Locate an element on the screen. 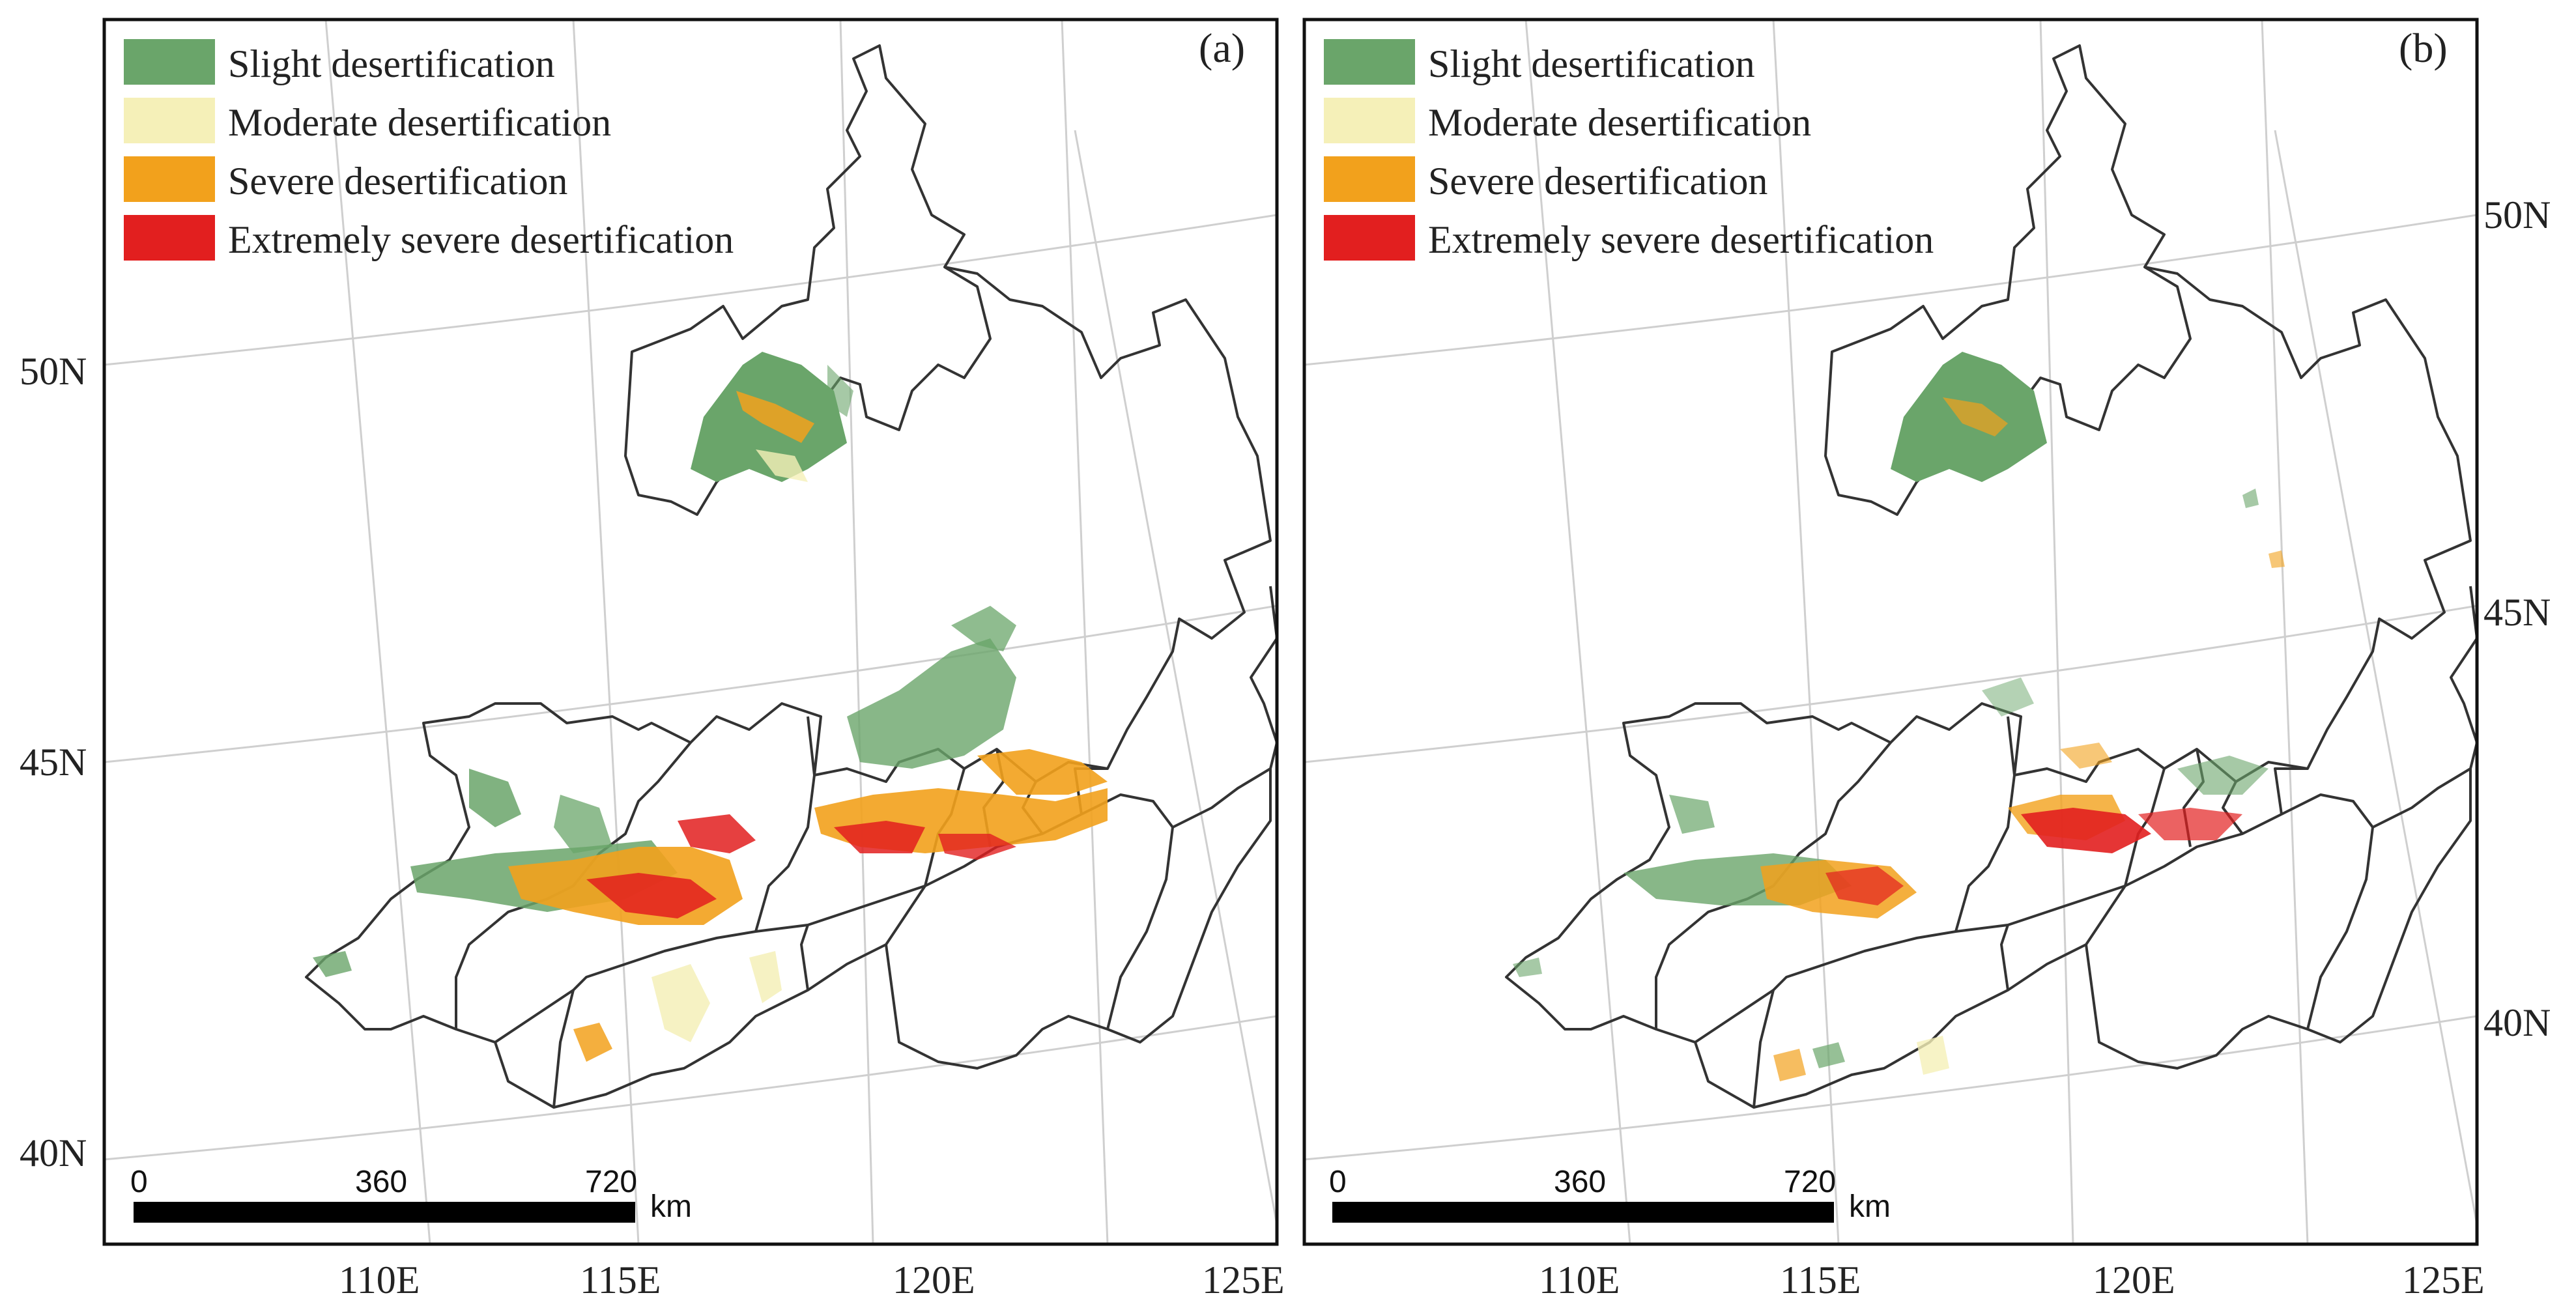  lon-label-115e-b: 115E is located at coordinates (1820, 1279).